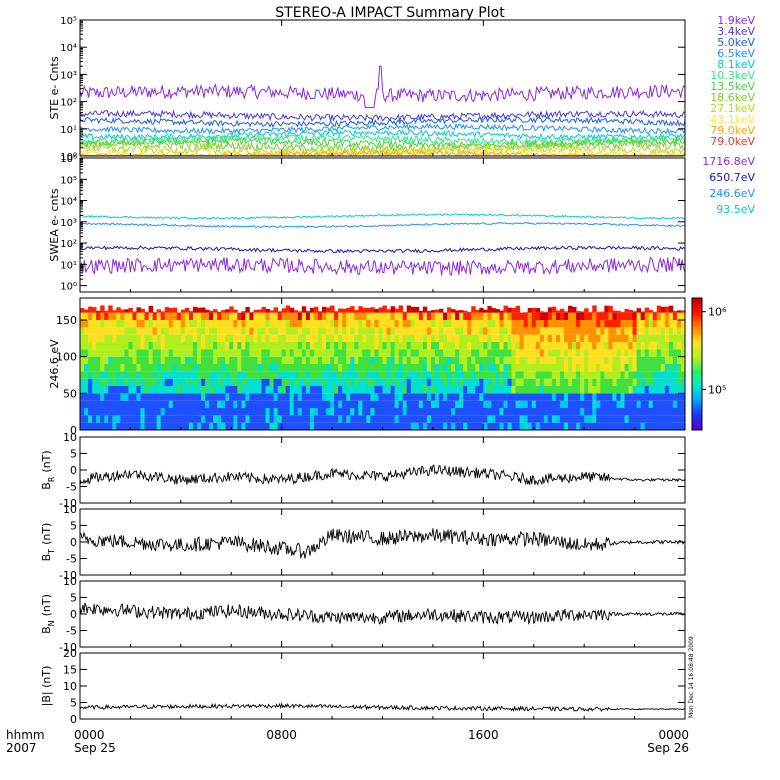  Describe the element at coordinates (732, 193) in the screenshot. I see `legend-entry: 246.6eV` at that location.